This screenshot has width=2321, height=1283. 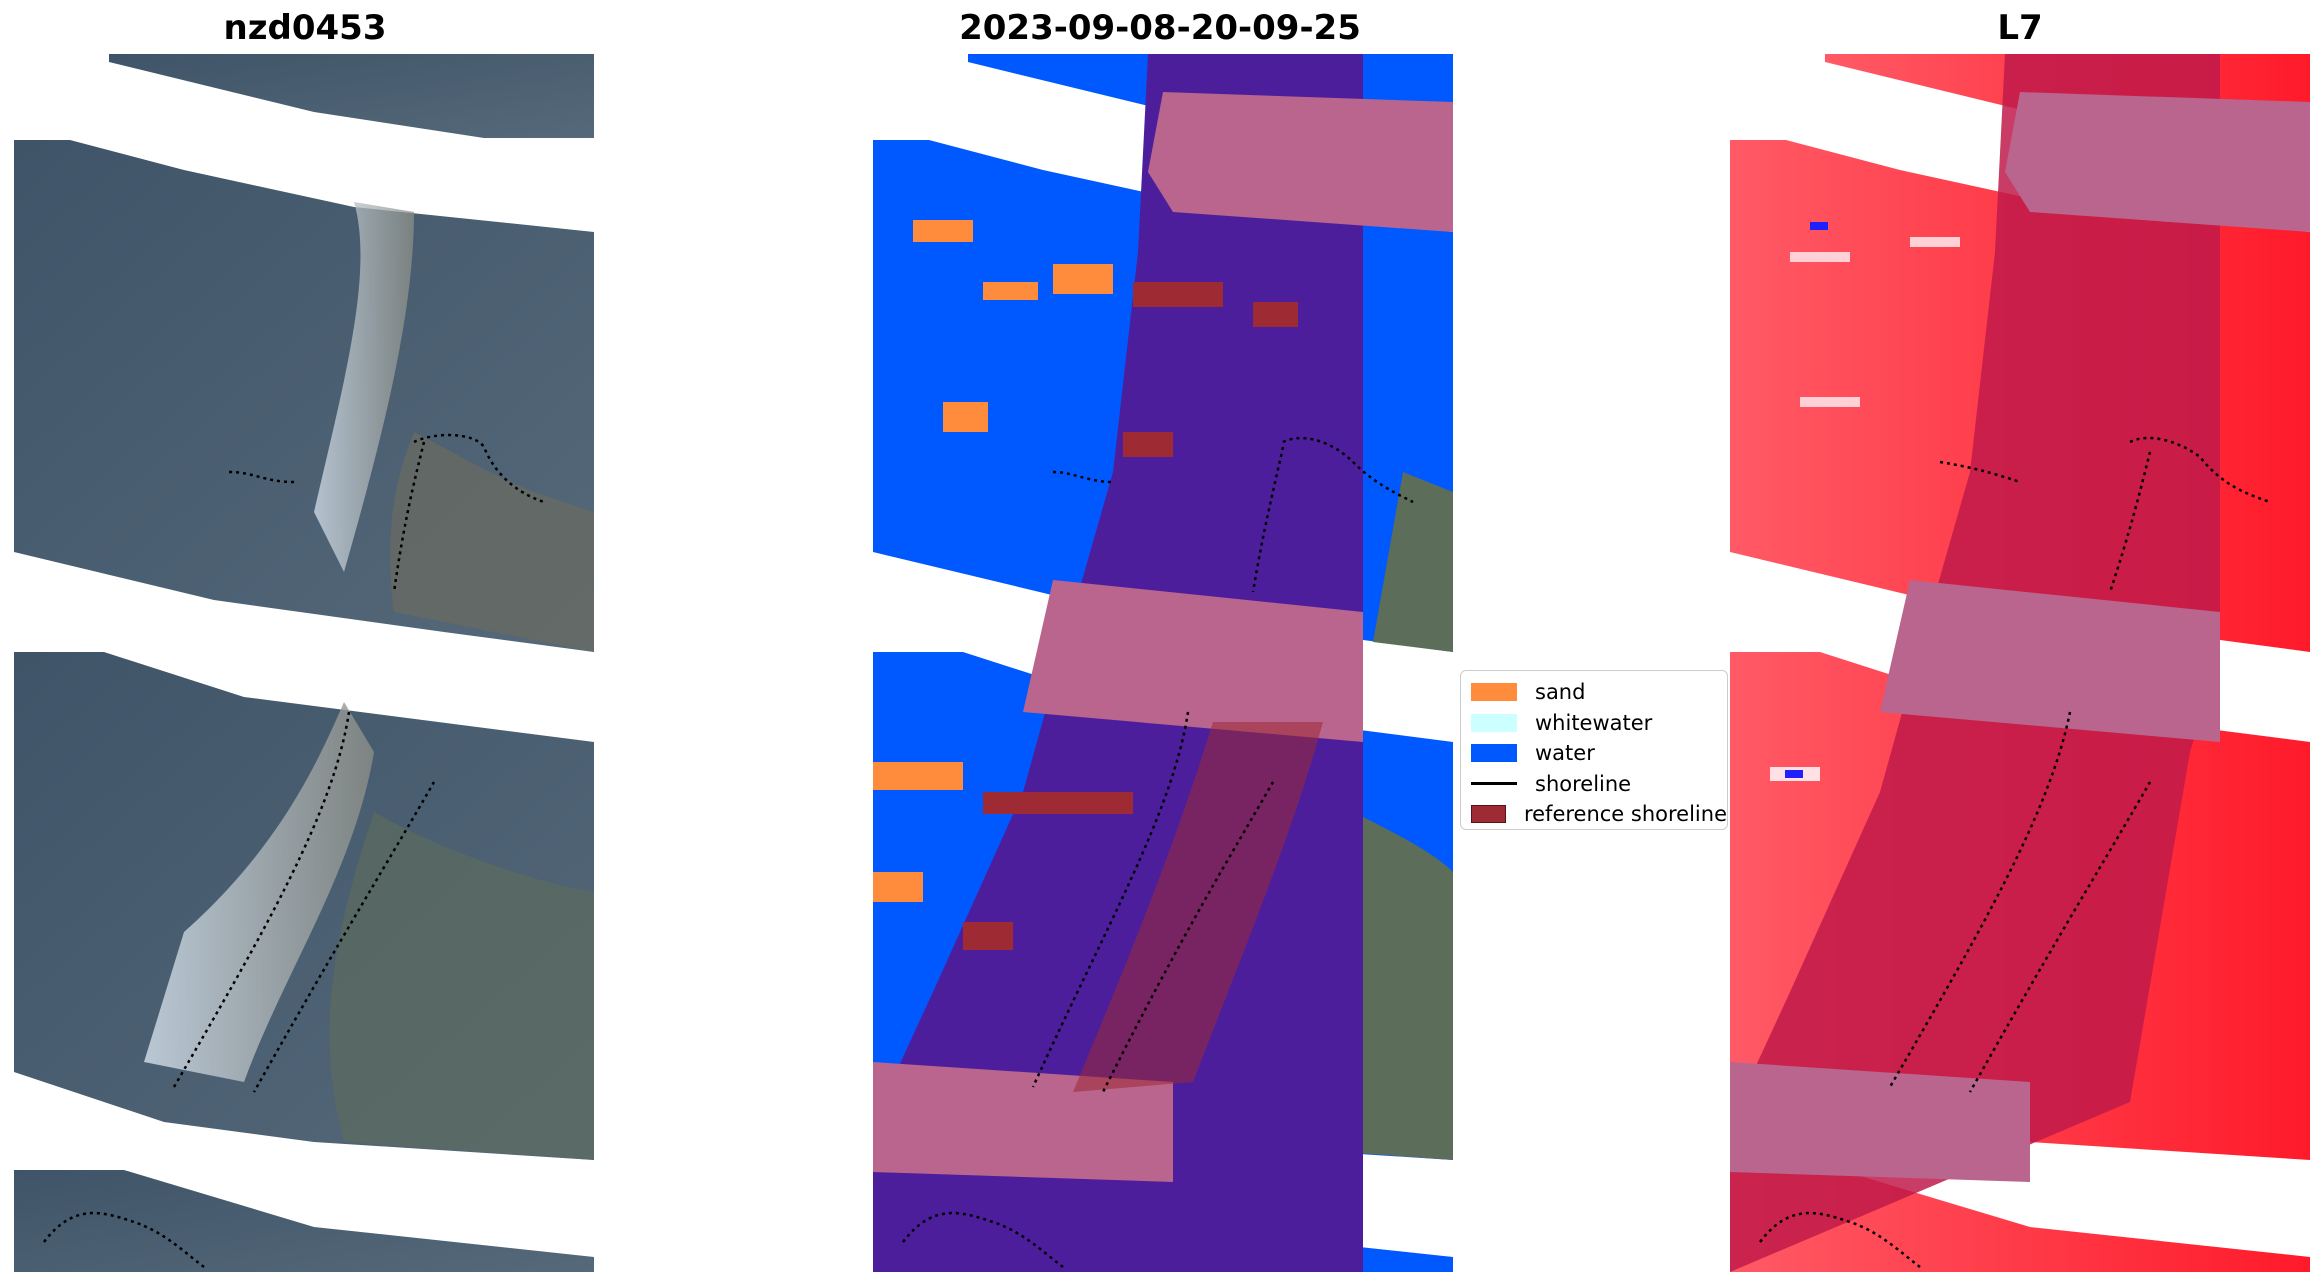 I want to click on panel-title-rgb: nzd0453, so click(x=305, y=28).